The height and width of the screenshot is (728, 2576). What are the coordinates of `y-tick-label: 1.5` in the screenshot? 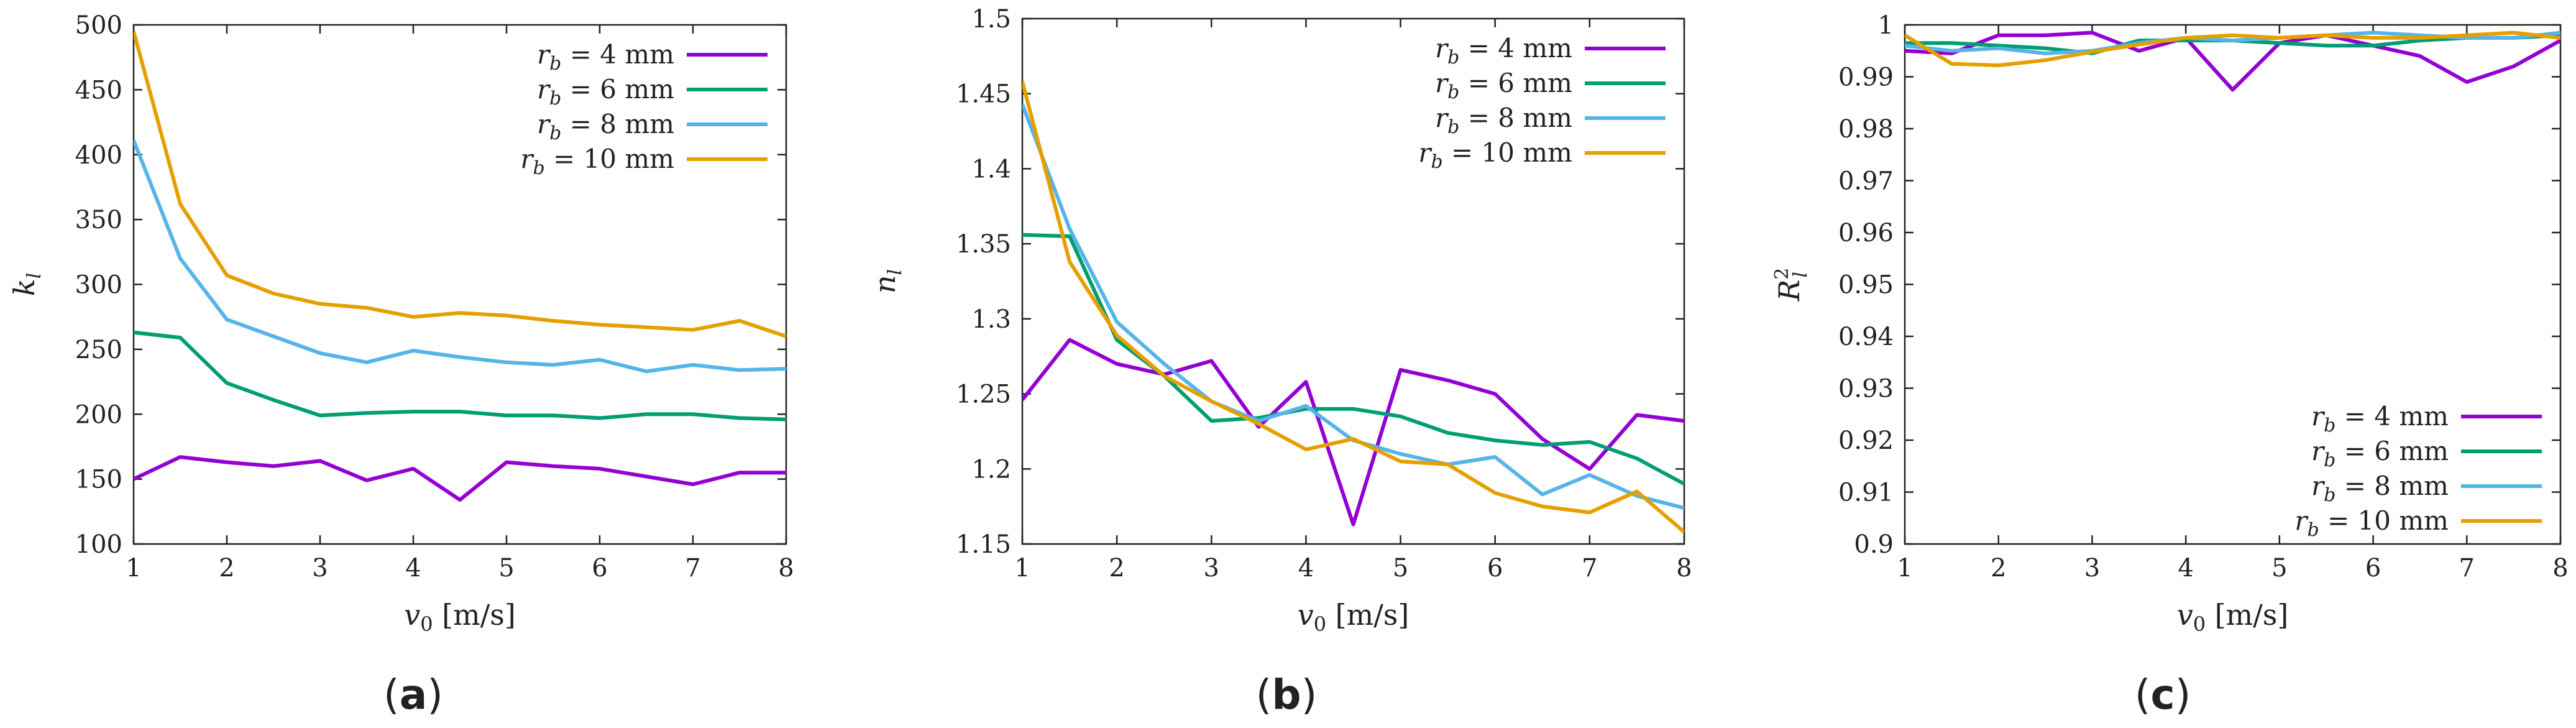 It's located at (991, 19).